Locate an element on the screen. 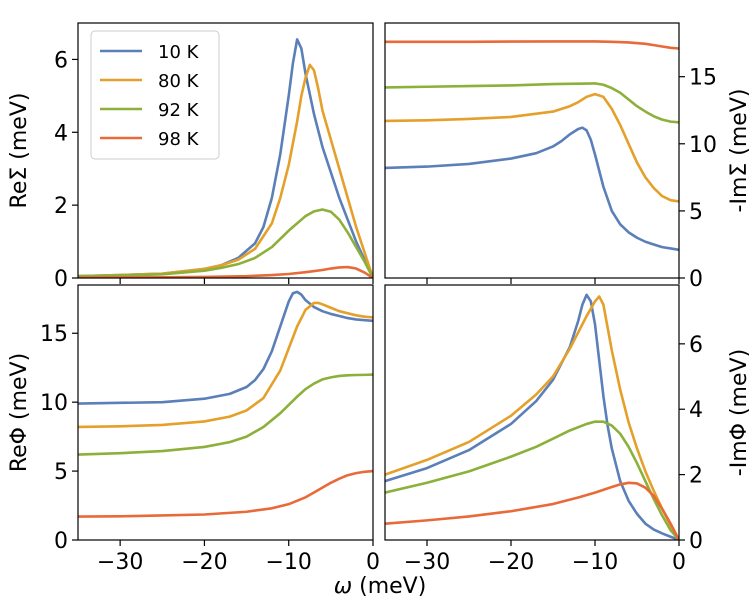  legend-box is located at coordinates (155, 95).